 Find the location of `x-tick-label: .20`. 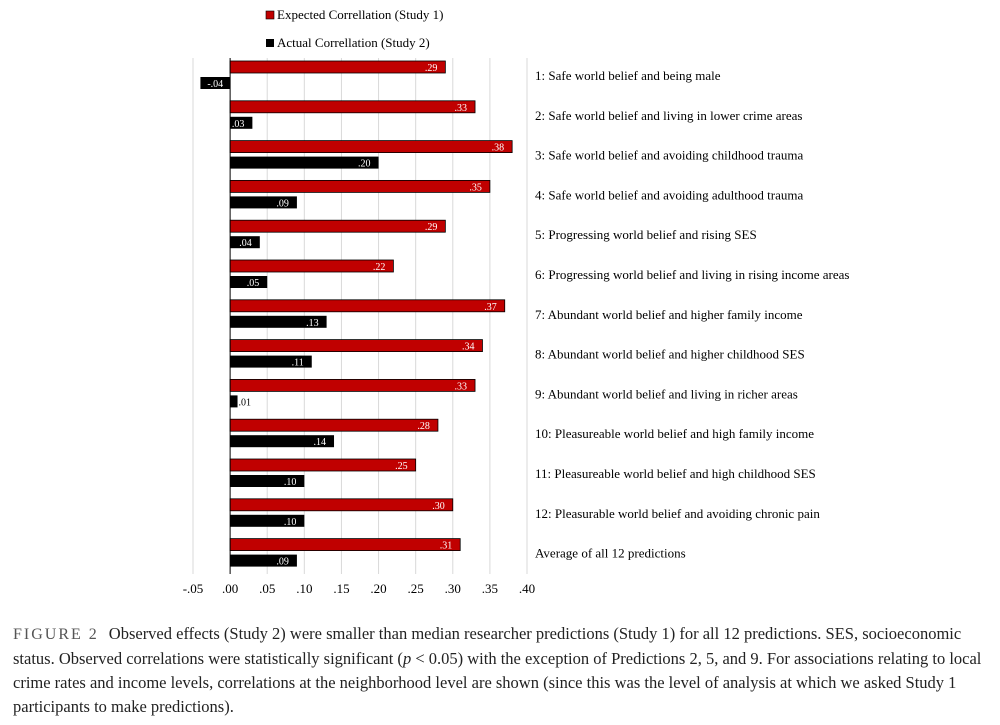

x-tick-label: .20 is located at coordinates (378, 588).